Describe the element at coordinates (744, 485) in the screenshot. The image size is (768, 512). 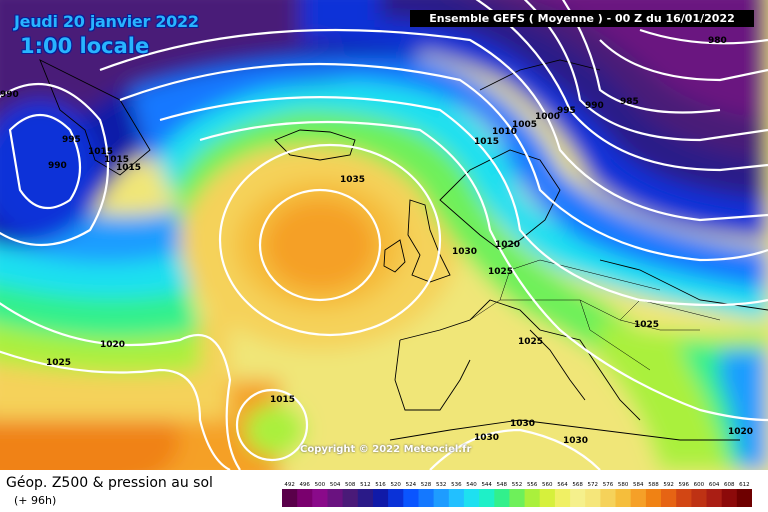
I see `scale-tick-label: 612` at that location.